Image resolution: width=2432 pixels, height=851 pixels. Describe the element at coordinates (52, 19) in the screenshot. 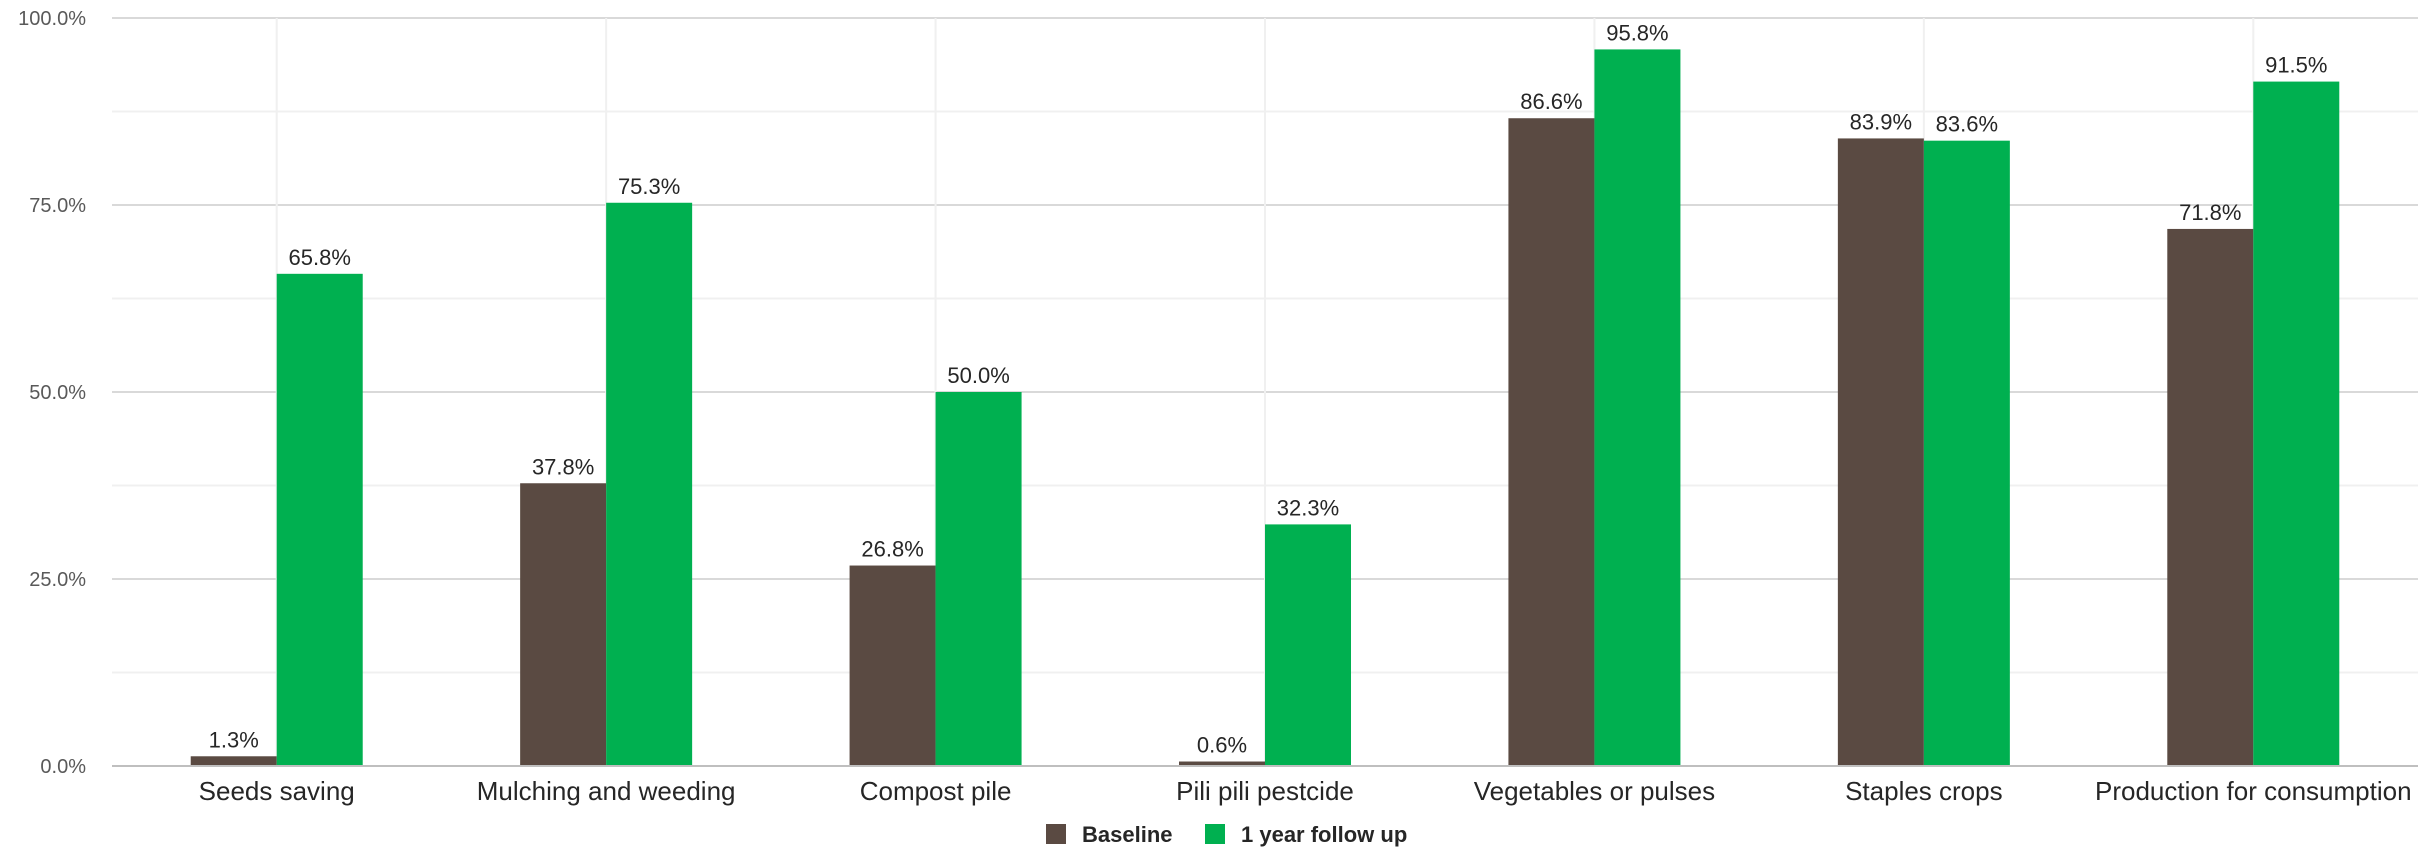

I see `y-tick-label: 100.0%` at that location.